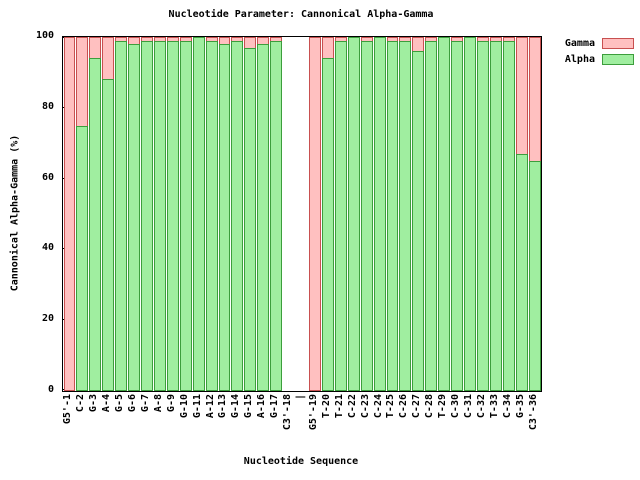 The height and width of the screenshot is (480, 640). What do you see at coordinates (430, 406) in the screenshot?
I see `x-tick-label: C-28` at bounding box center [430, 406].